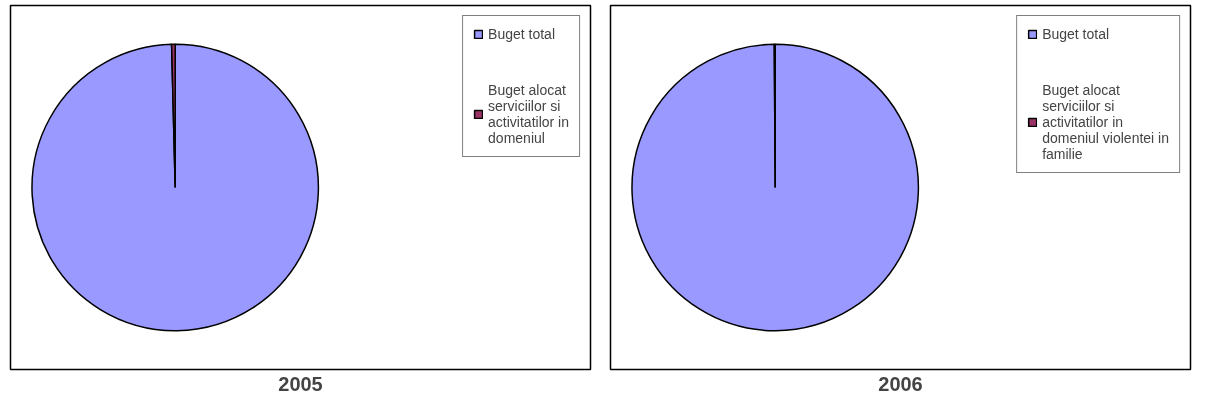 The image size is (1219, 405). Describe the element at coordinates (1105, 122) in the screenshot. I see `legend-label: Buget alocat serviciilor si activitatilor in domeniul violentei in familie` at that location.